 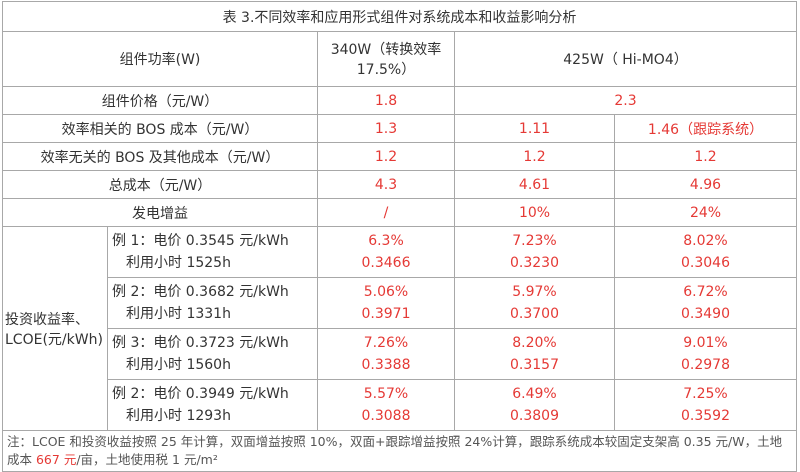 What do you see at coordinates (212, 252) in the screenshot?
I see `example-label: 例 1：电价 0.3545 元/kWh 利用小时 1525h` at bounding box center [212, 252].